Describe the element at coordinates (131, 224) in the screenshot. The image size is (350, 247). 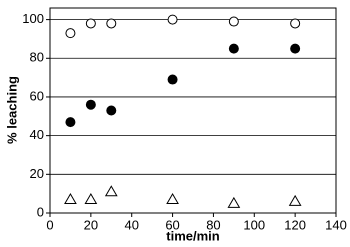
I see `x-tick-label: 40` at that location.